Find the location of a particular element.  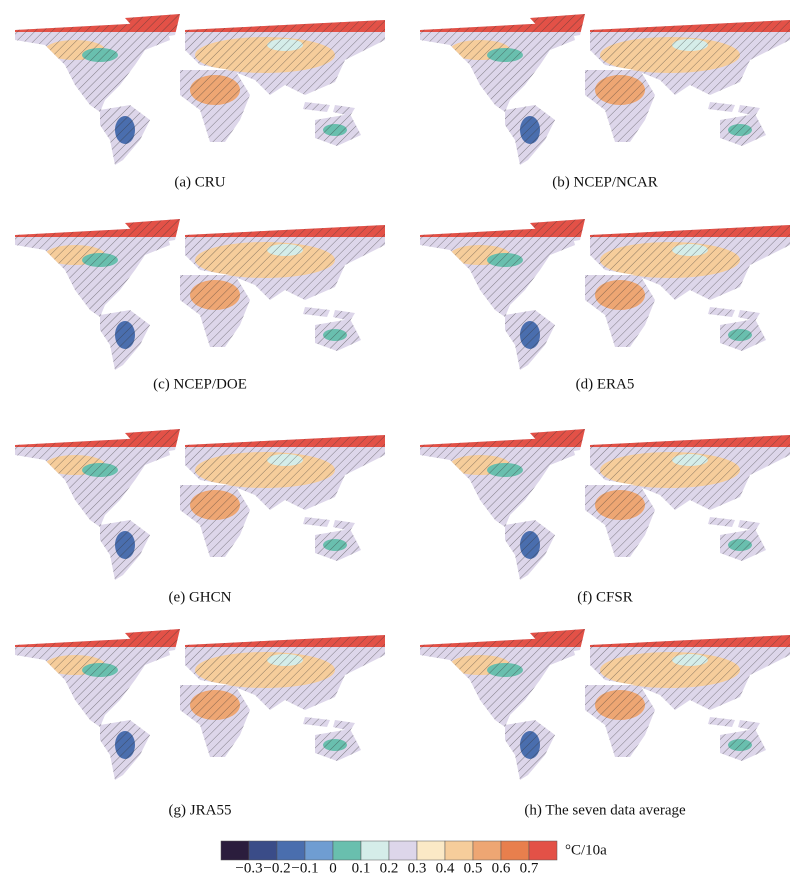

colorbar-tick-label: 0 is located at coordinates (333, 868).